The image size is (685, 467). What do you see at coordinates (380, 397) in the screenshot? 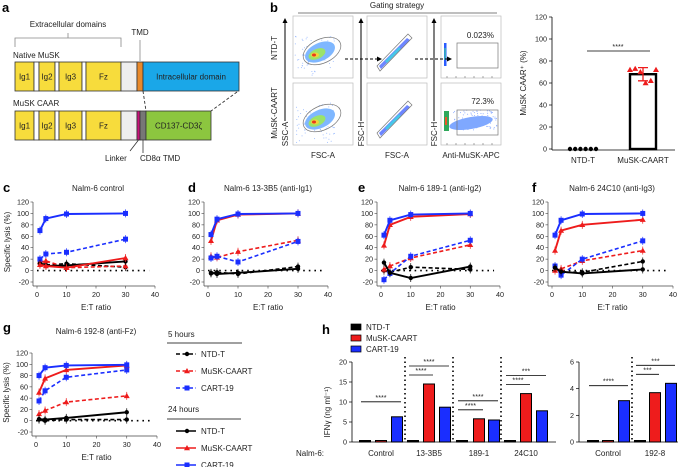
I see `significance-label: ****` at bounding box center [380, 397].